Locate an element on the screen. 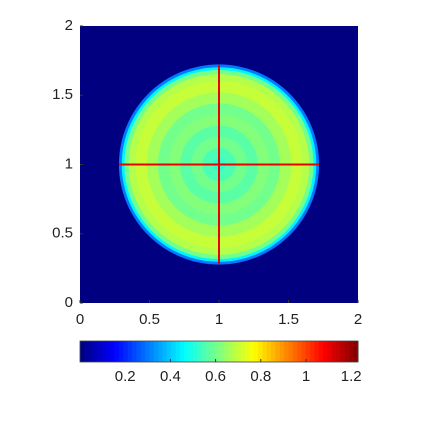 The image size is (423, 423). colorbar-tick-label: 0.8 is located at coordinates (260, 376).